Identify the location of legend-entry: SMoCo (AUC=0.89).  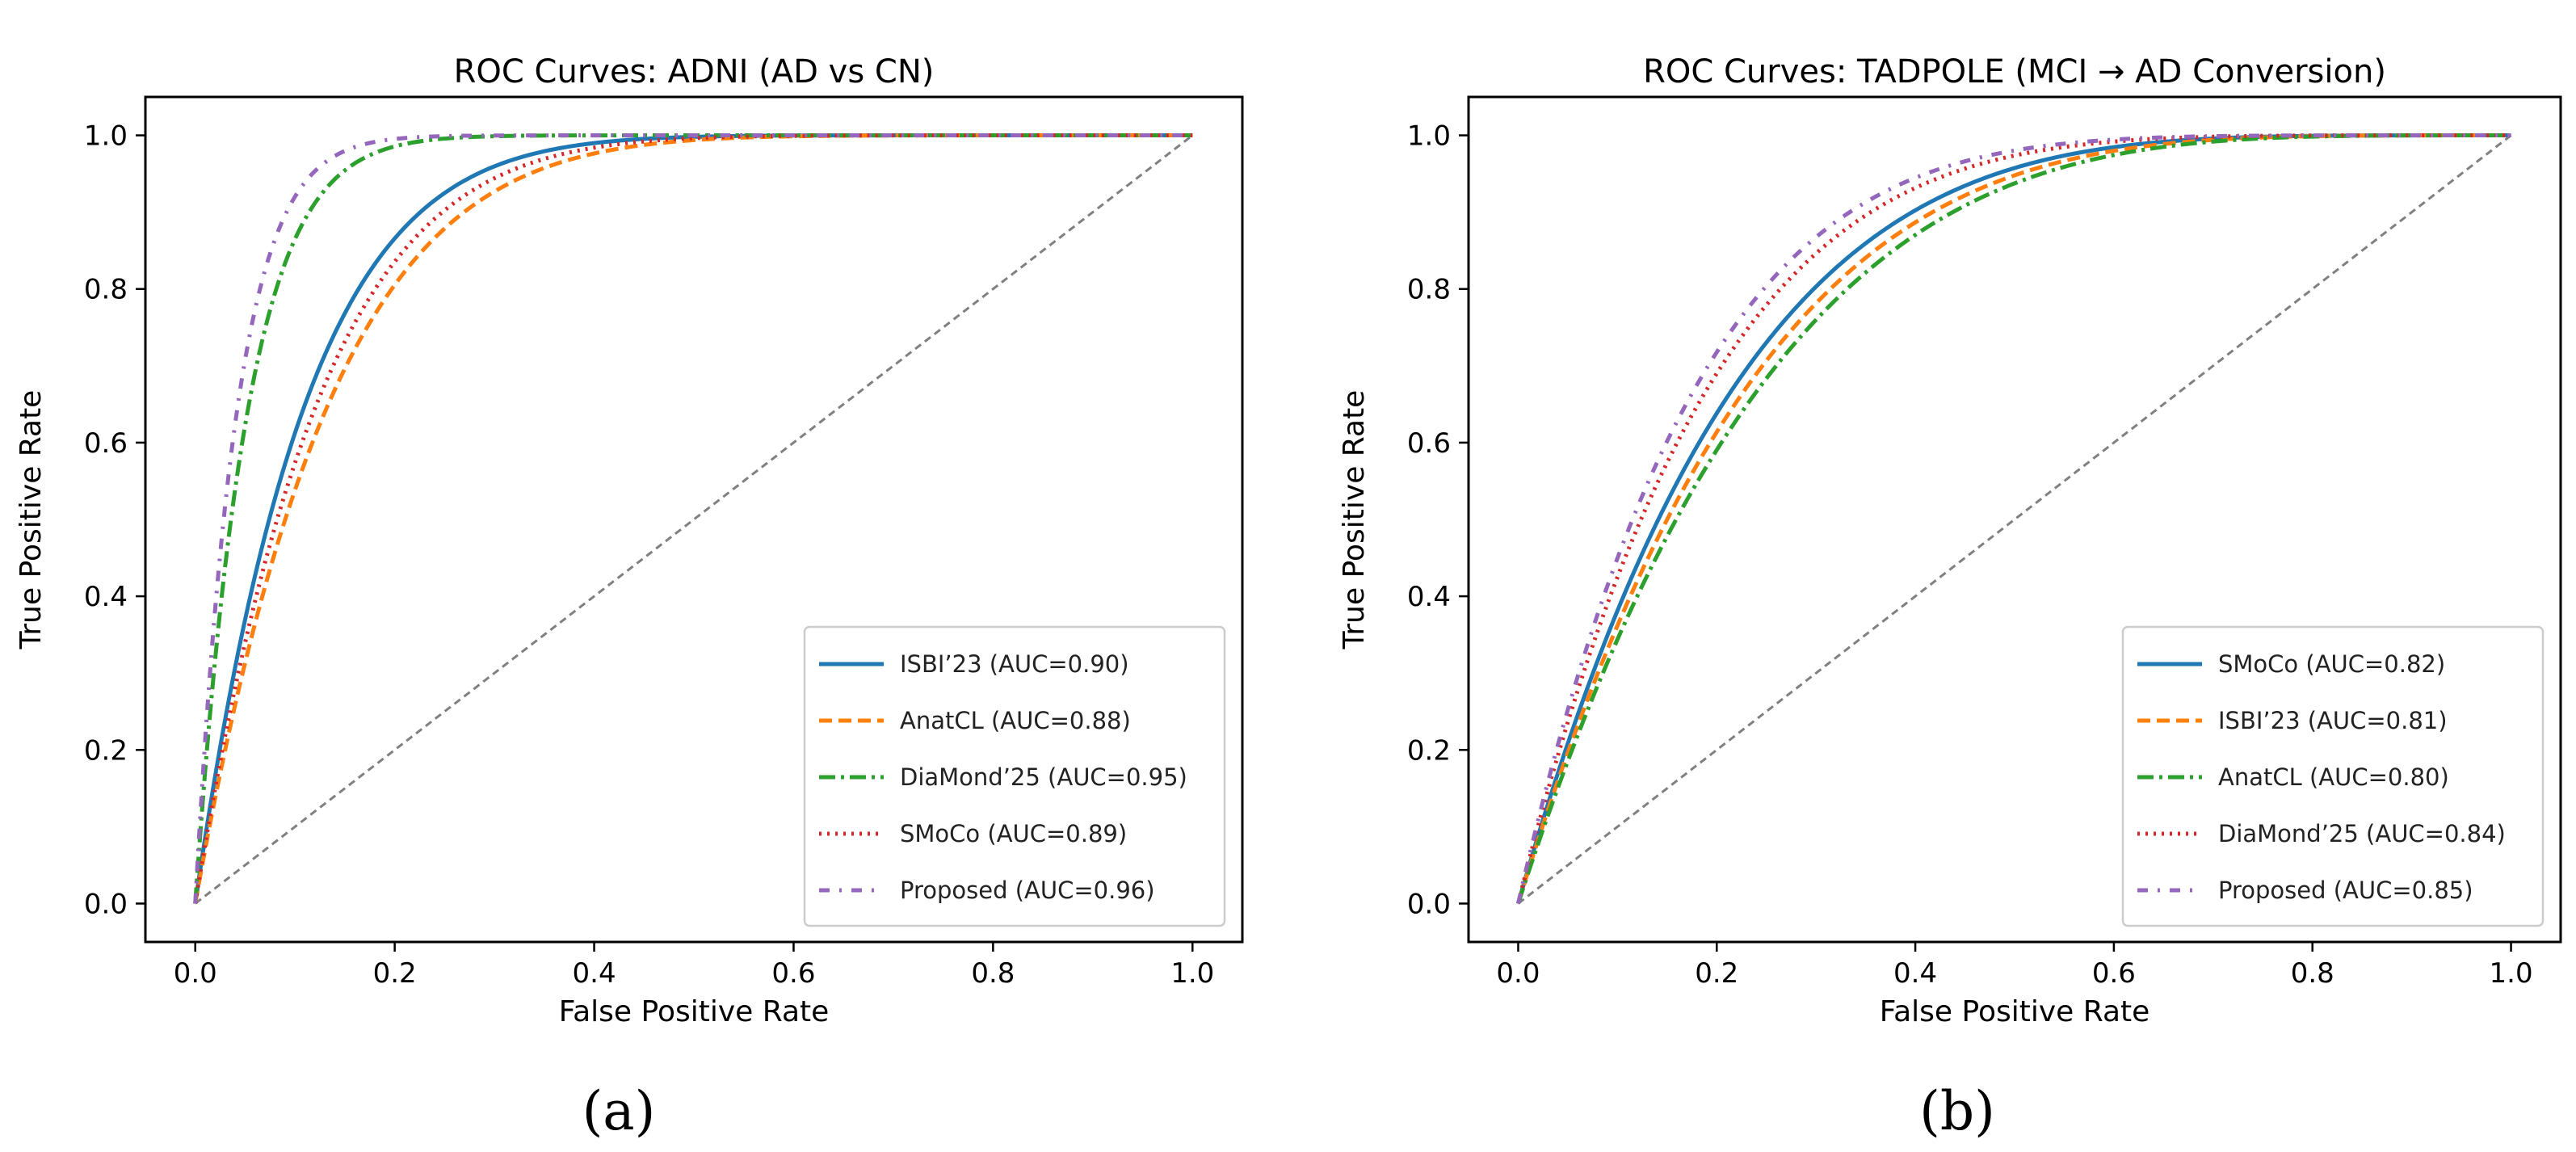
(1014, 834).